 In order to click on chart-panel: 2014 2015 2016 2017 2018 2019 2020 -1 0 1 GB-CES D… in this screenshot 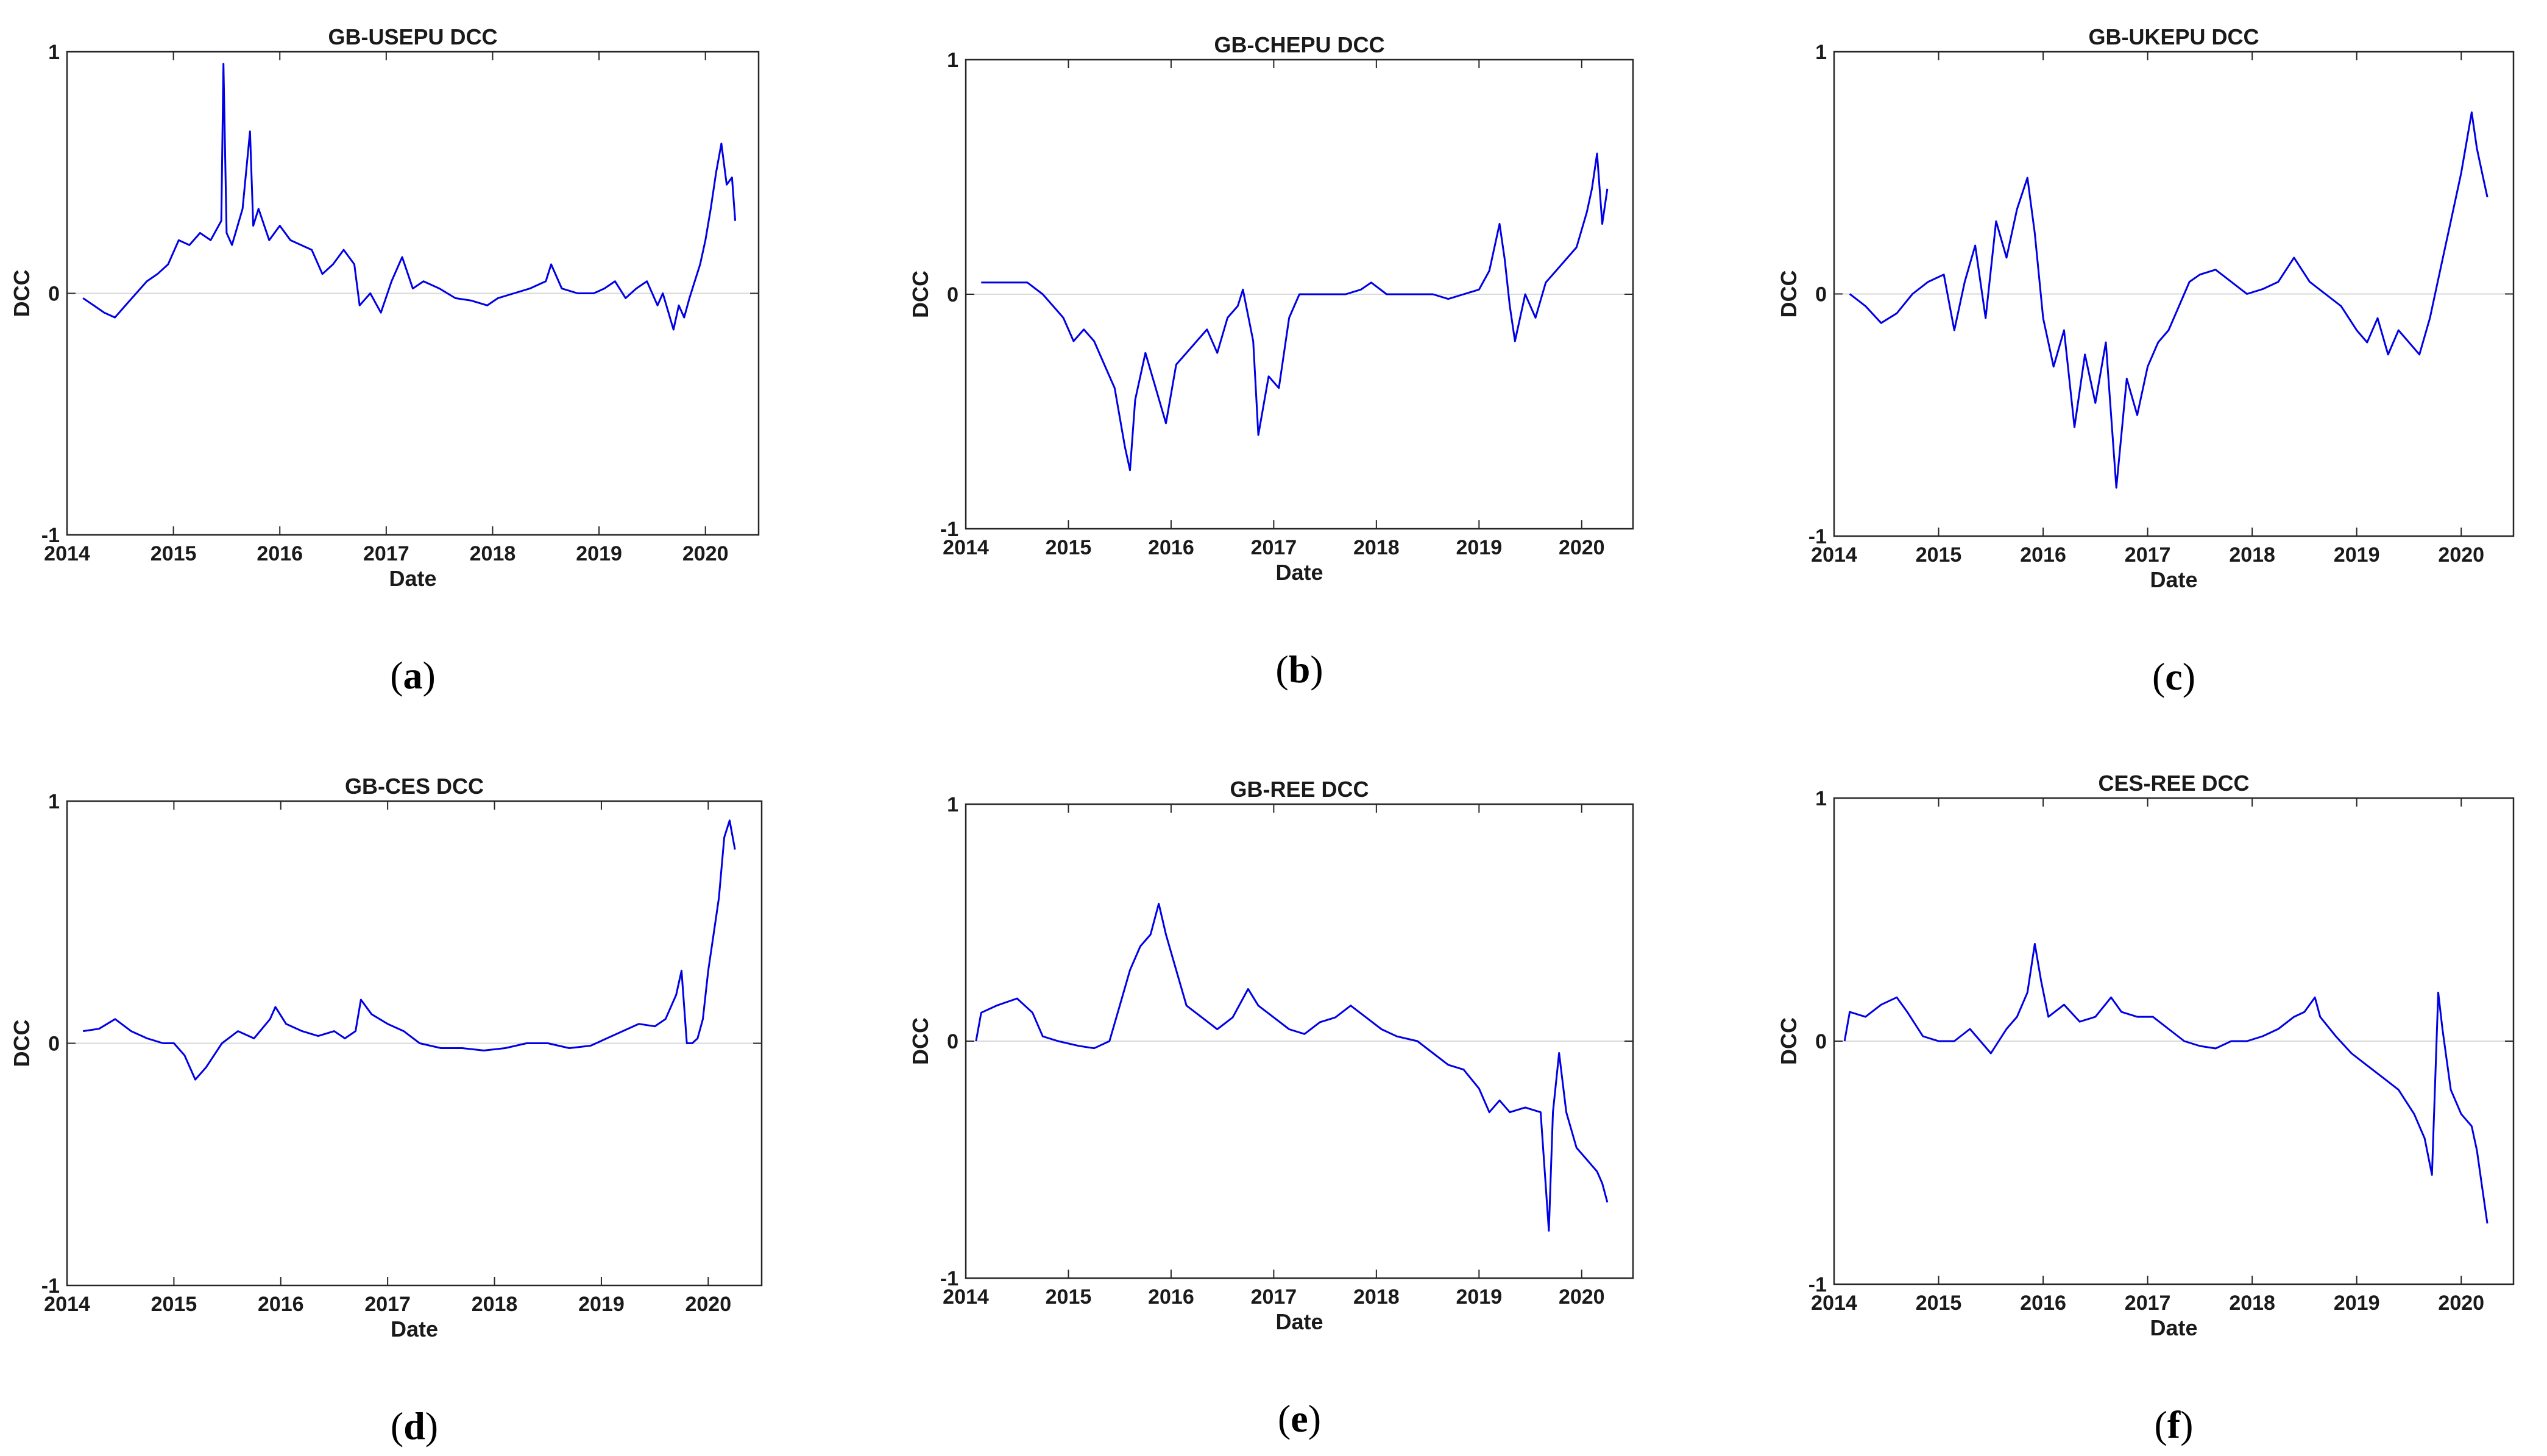, I will do `click(386, 1110)`.